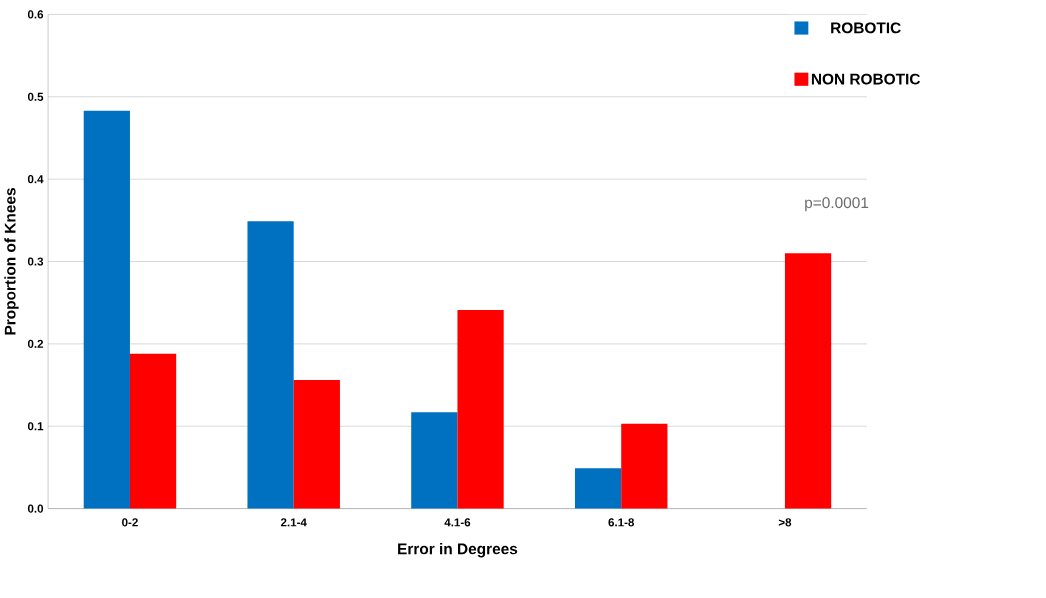 The height and width of the screenshot is (598, 1046). I want to click on y-tick-label: 0.0, so click(35, 508).